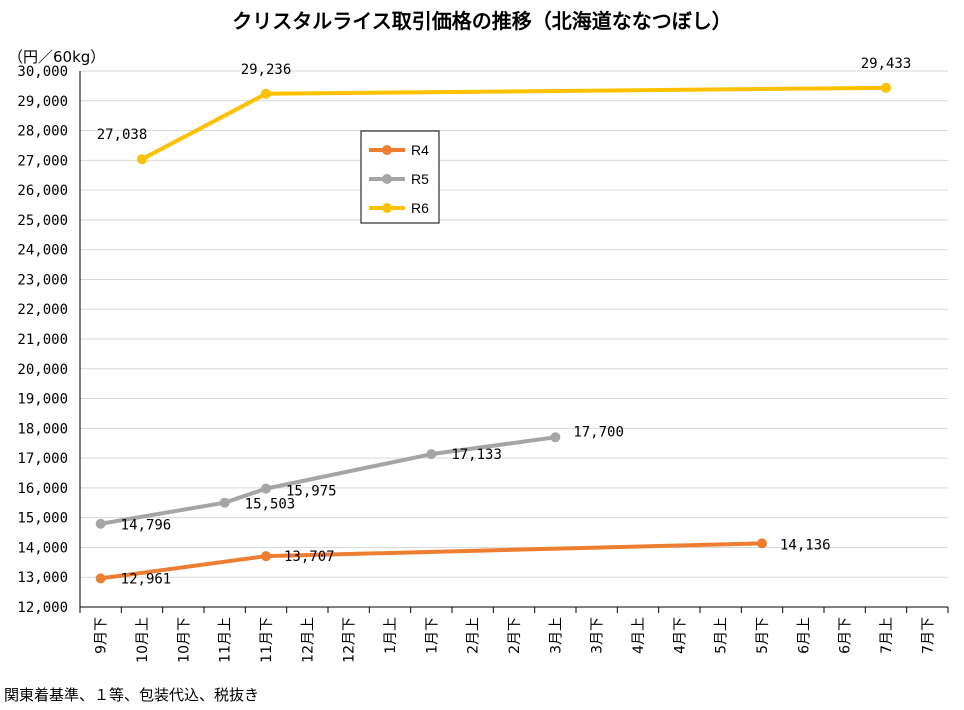 This screenshot has width=964, height=710. What do you see at coordinates (42, 608) in the screenshot?
I see `y-tick-label: 12,000` at bounding box center [42, 608].